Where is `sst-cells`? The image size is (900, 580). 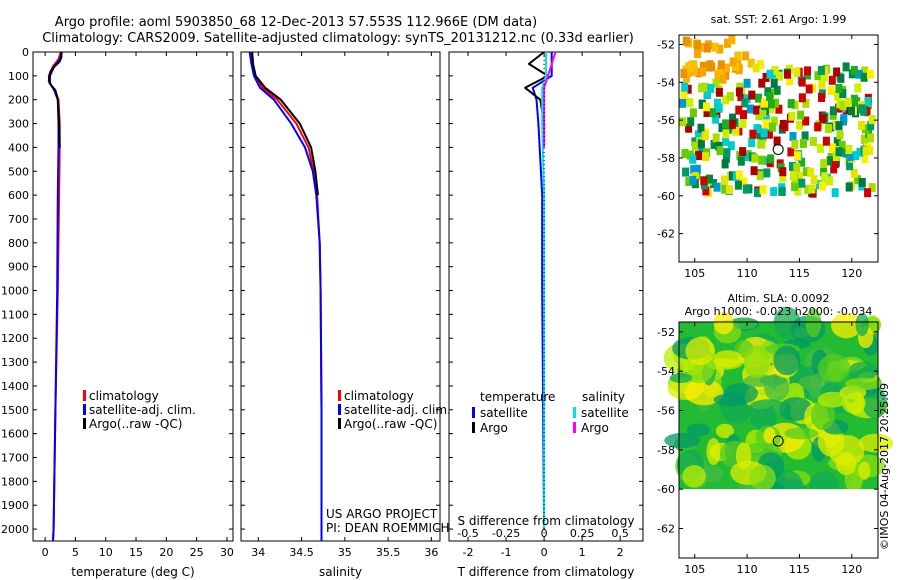
sst-cells is located at coordinates (777, 116).